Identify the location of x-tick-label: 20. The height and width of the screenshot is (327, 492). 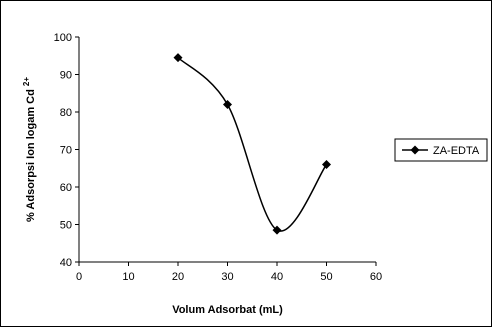
(178, 277).